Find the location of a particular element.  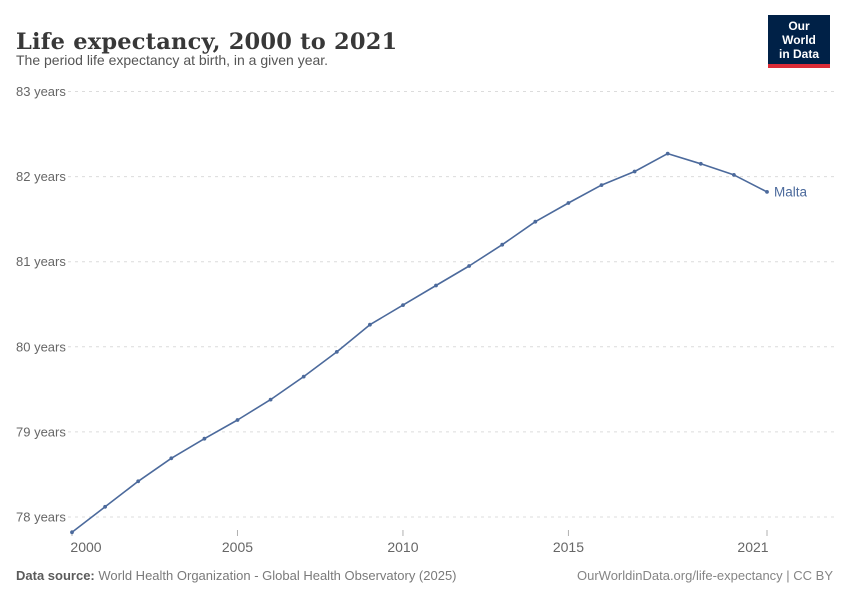

data-point-2019 is located at coordinates (700, 163).